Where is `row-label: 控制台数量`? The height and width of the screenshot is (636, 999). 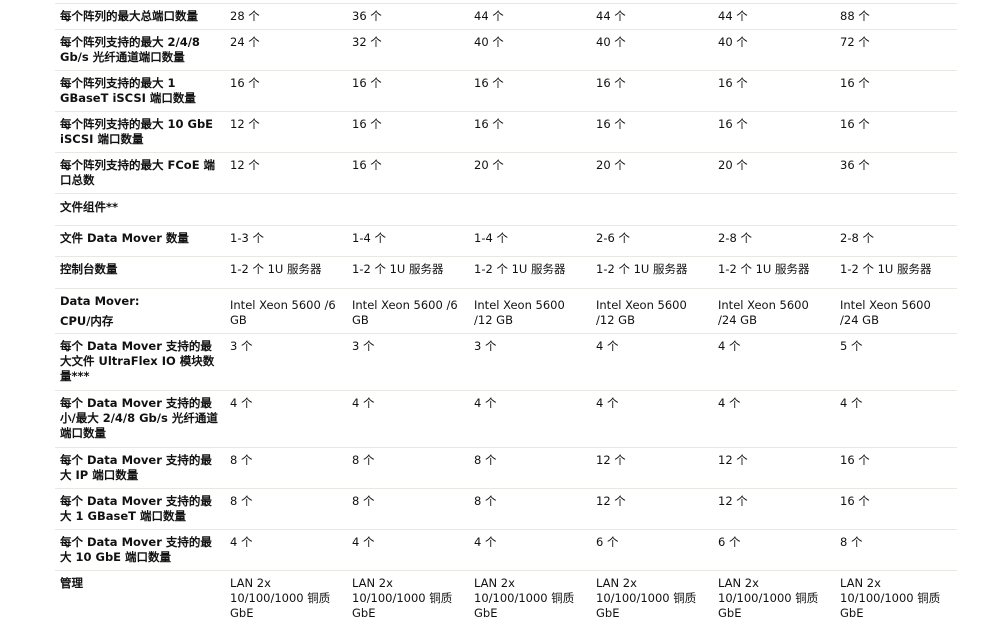
row-label: 控制台数量 is located at coordinates (140, 272).